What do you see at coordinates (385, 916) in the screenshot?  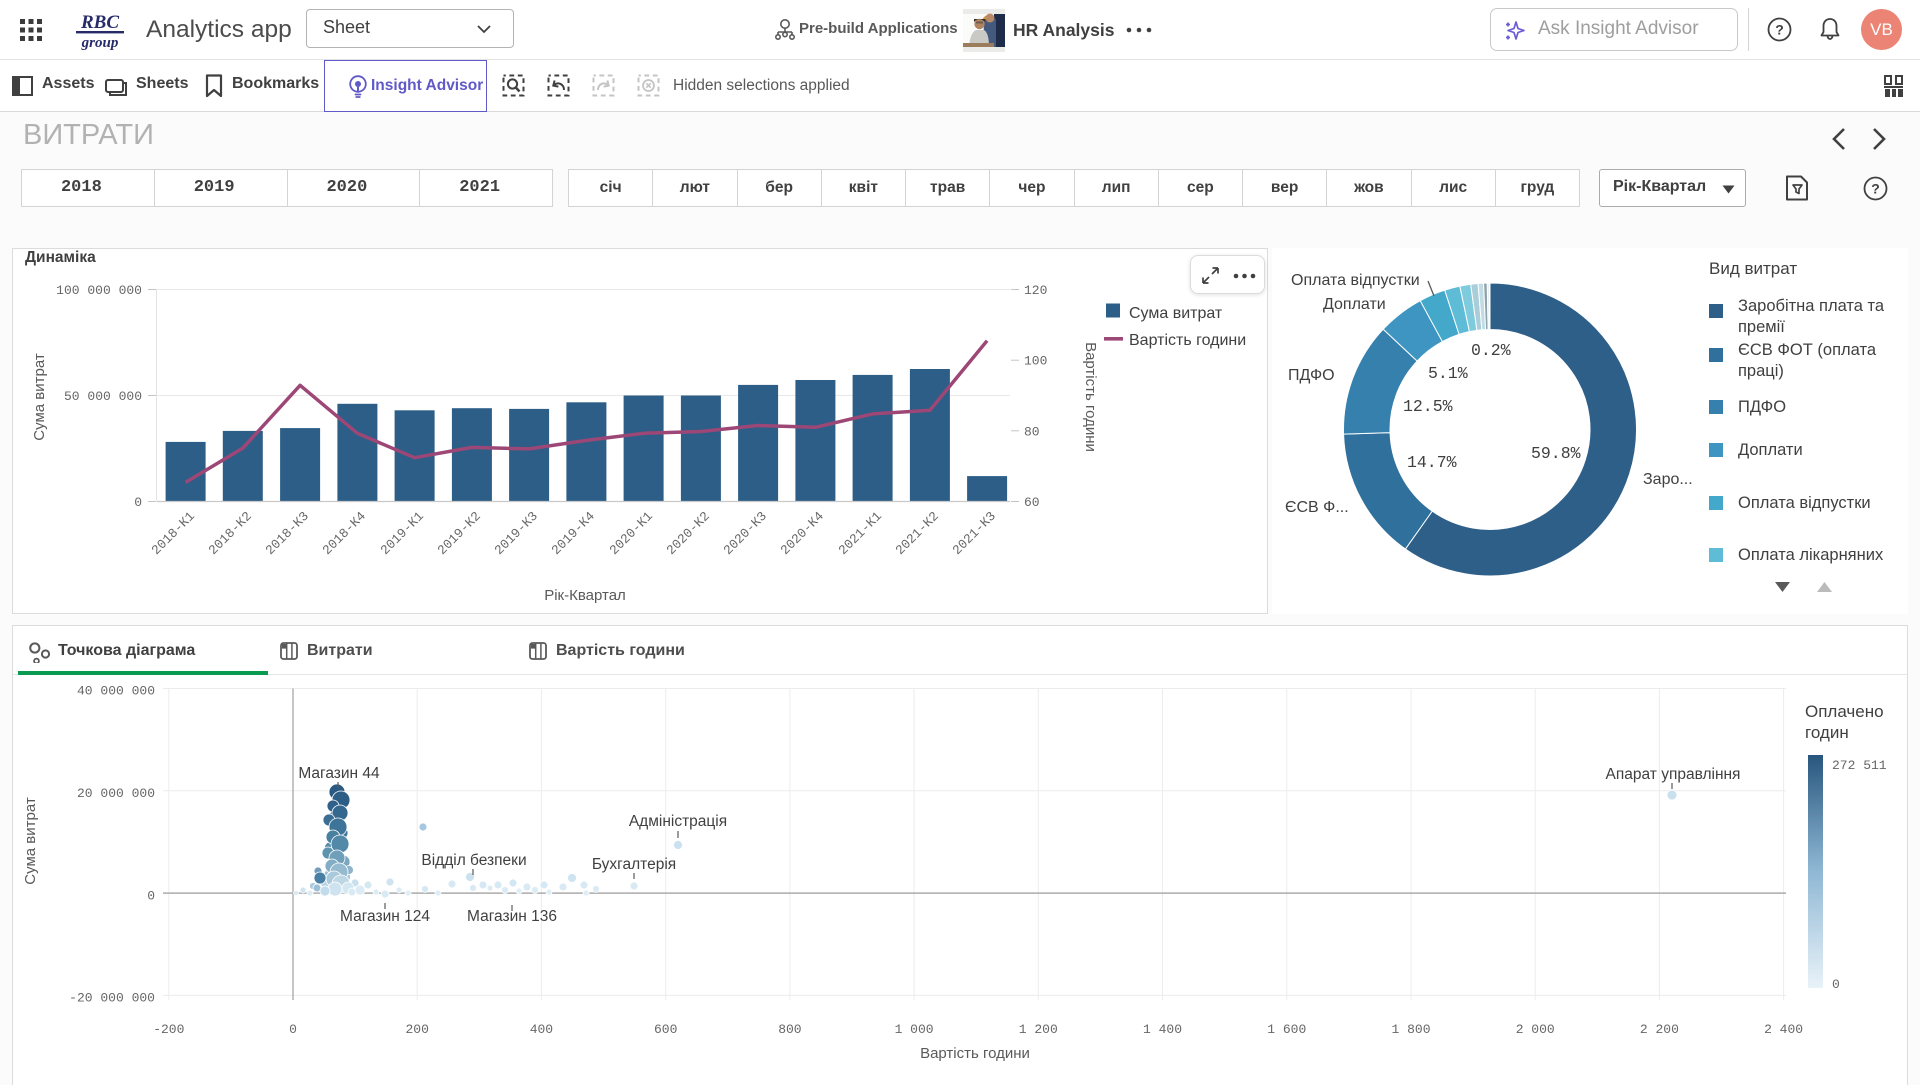 I see `svg-text: Магазин 124` at bounding box center [385, 916].